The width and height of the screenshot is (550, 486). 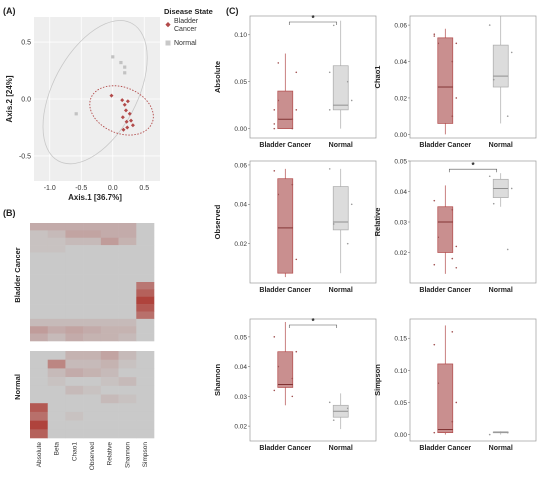 I want to click on heatmap-group-label-normal: Normal, so click(x=17, y=387).